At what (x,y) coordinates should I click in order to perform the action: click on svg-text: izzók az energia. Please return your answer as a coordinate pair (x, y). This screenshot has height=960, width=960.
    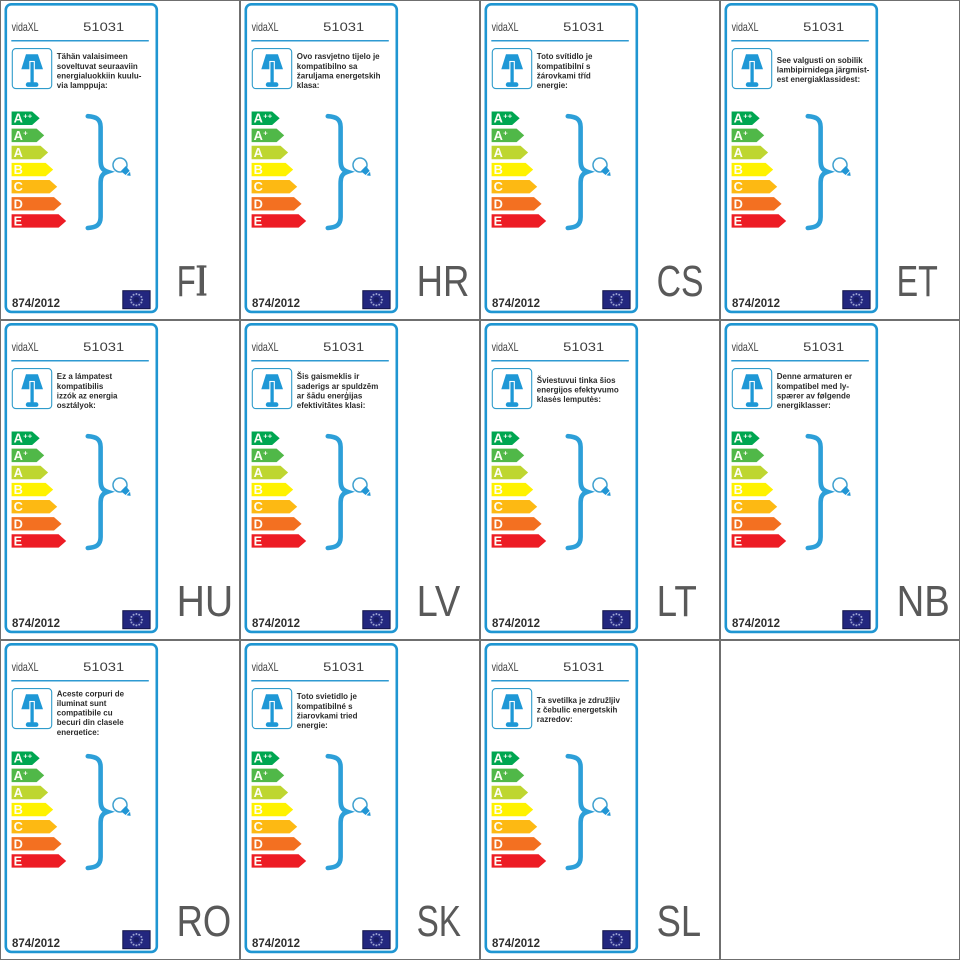
    Looking at the image, I should click on (87, 395).